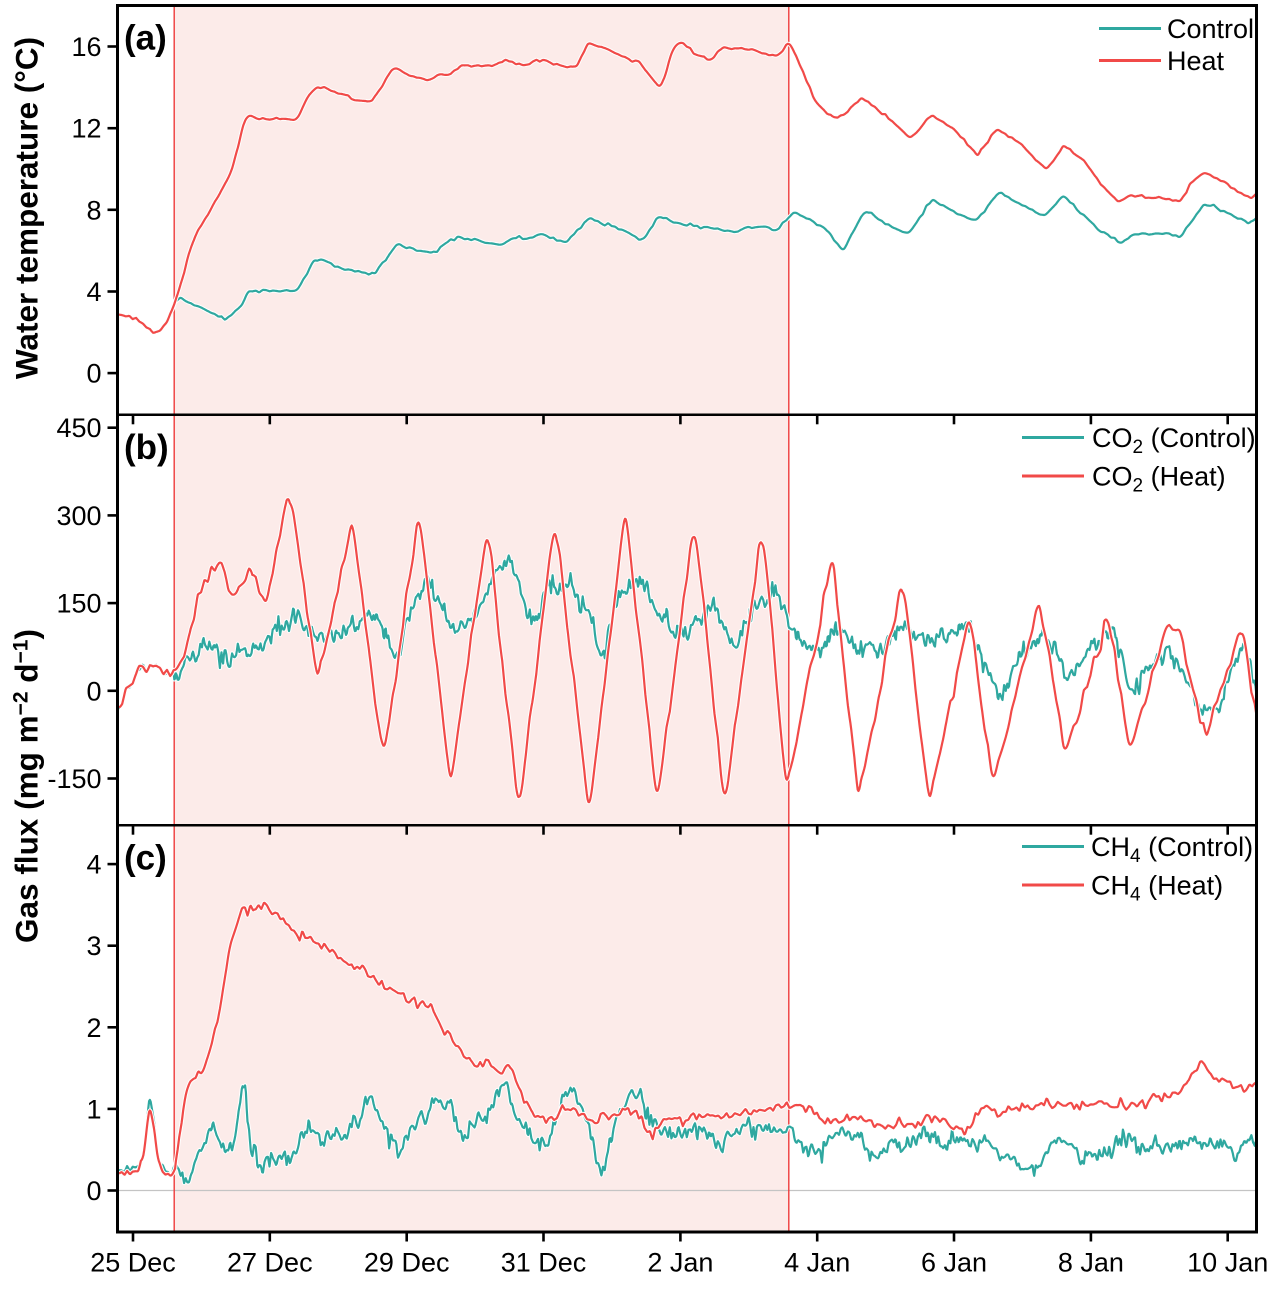  I want to click on svg-text: 31 Dec, so click(544, 1263).